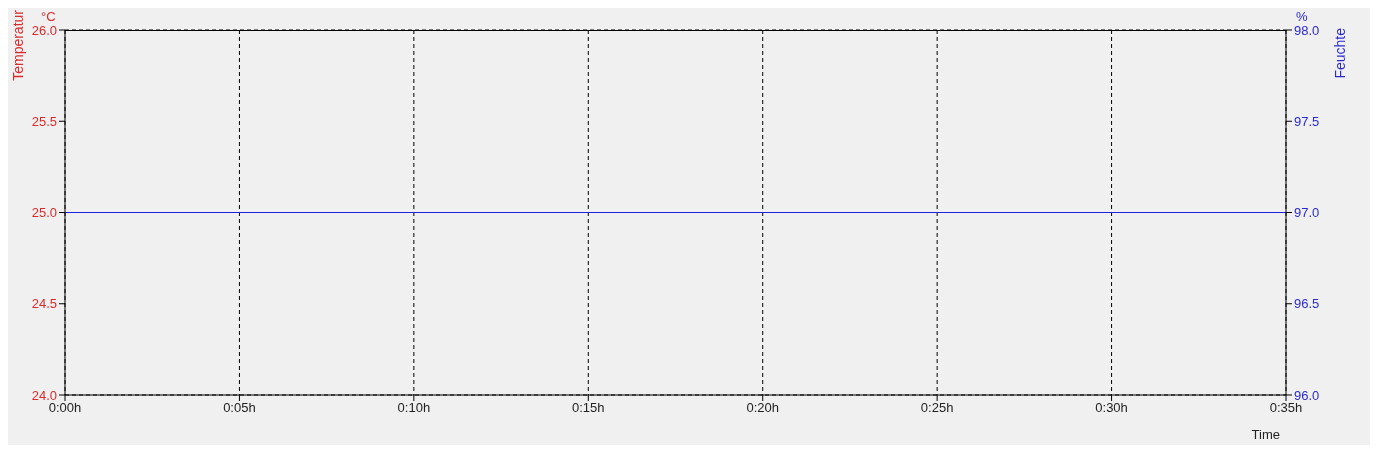 The image size is (1378, 453). Describe the element at coordinates (414, 408) in the screenshot. I see `x-tick-label: 0:10h` at that location.